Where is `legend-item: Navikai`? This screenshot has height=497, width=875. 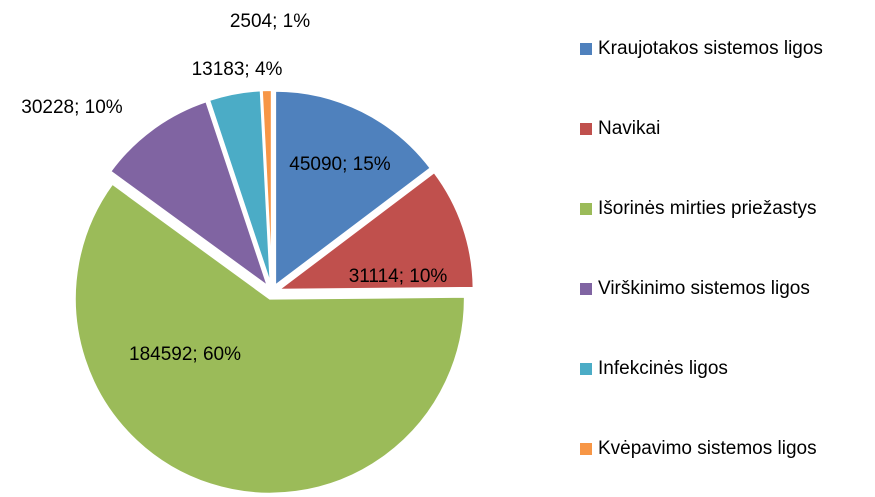
legend-item: Navikai is located at coordinates (620, 129).